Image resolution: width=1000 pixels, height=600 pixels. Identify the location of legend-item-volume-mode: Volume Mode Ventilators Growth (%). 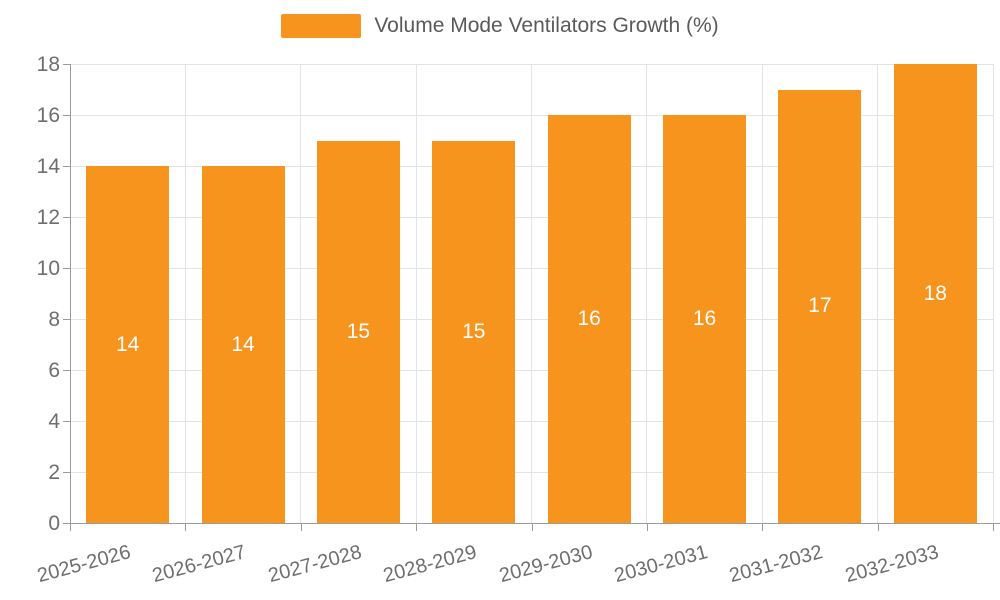
(500, 26).